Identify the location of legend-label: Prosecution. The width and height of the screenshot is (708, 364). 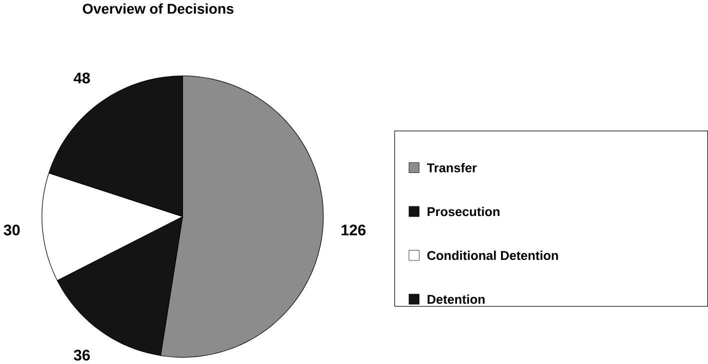
(464, 211).